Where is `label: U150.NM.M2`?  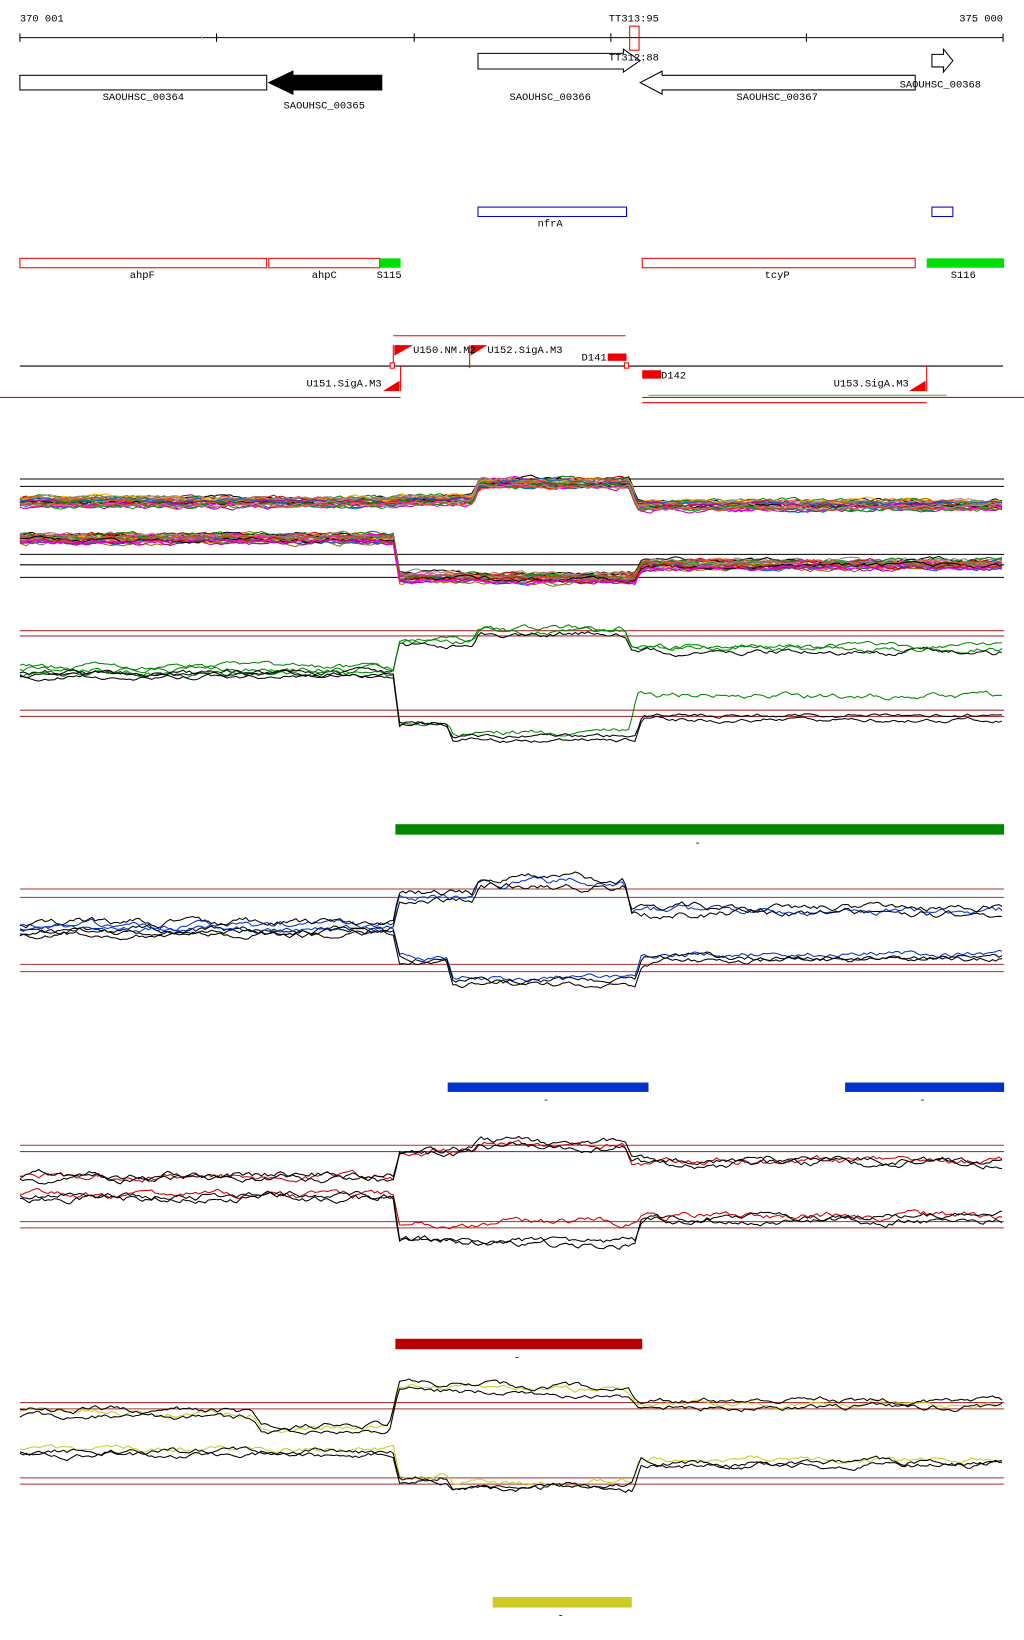 label: U150.NM.M2 is located at coordinates (444, 351).